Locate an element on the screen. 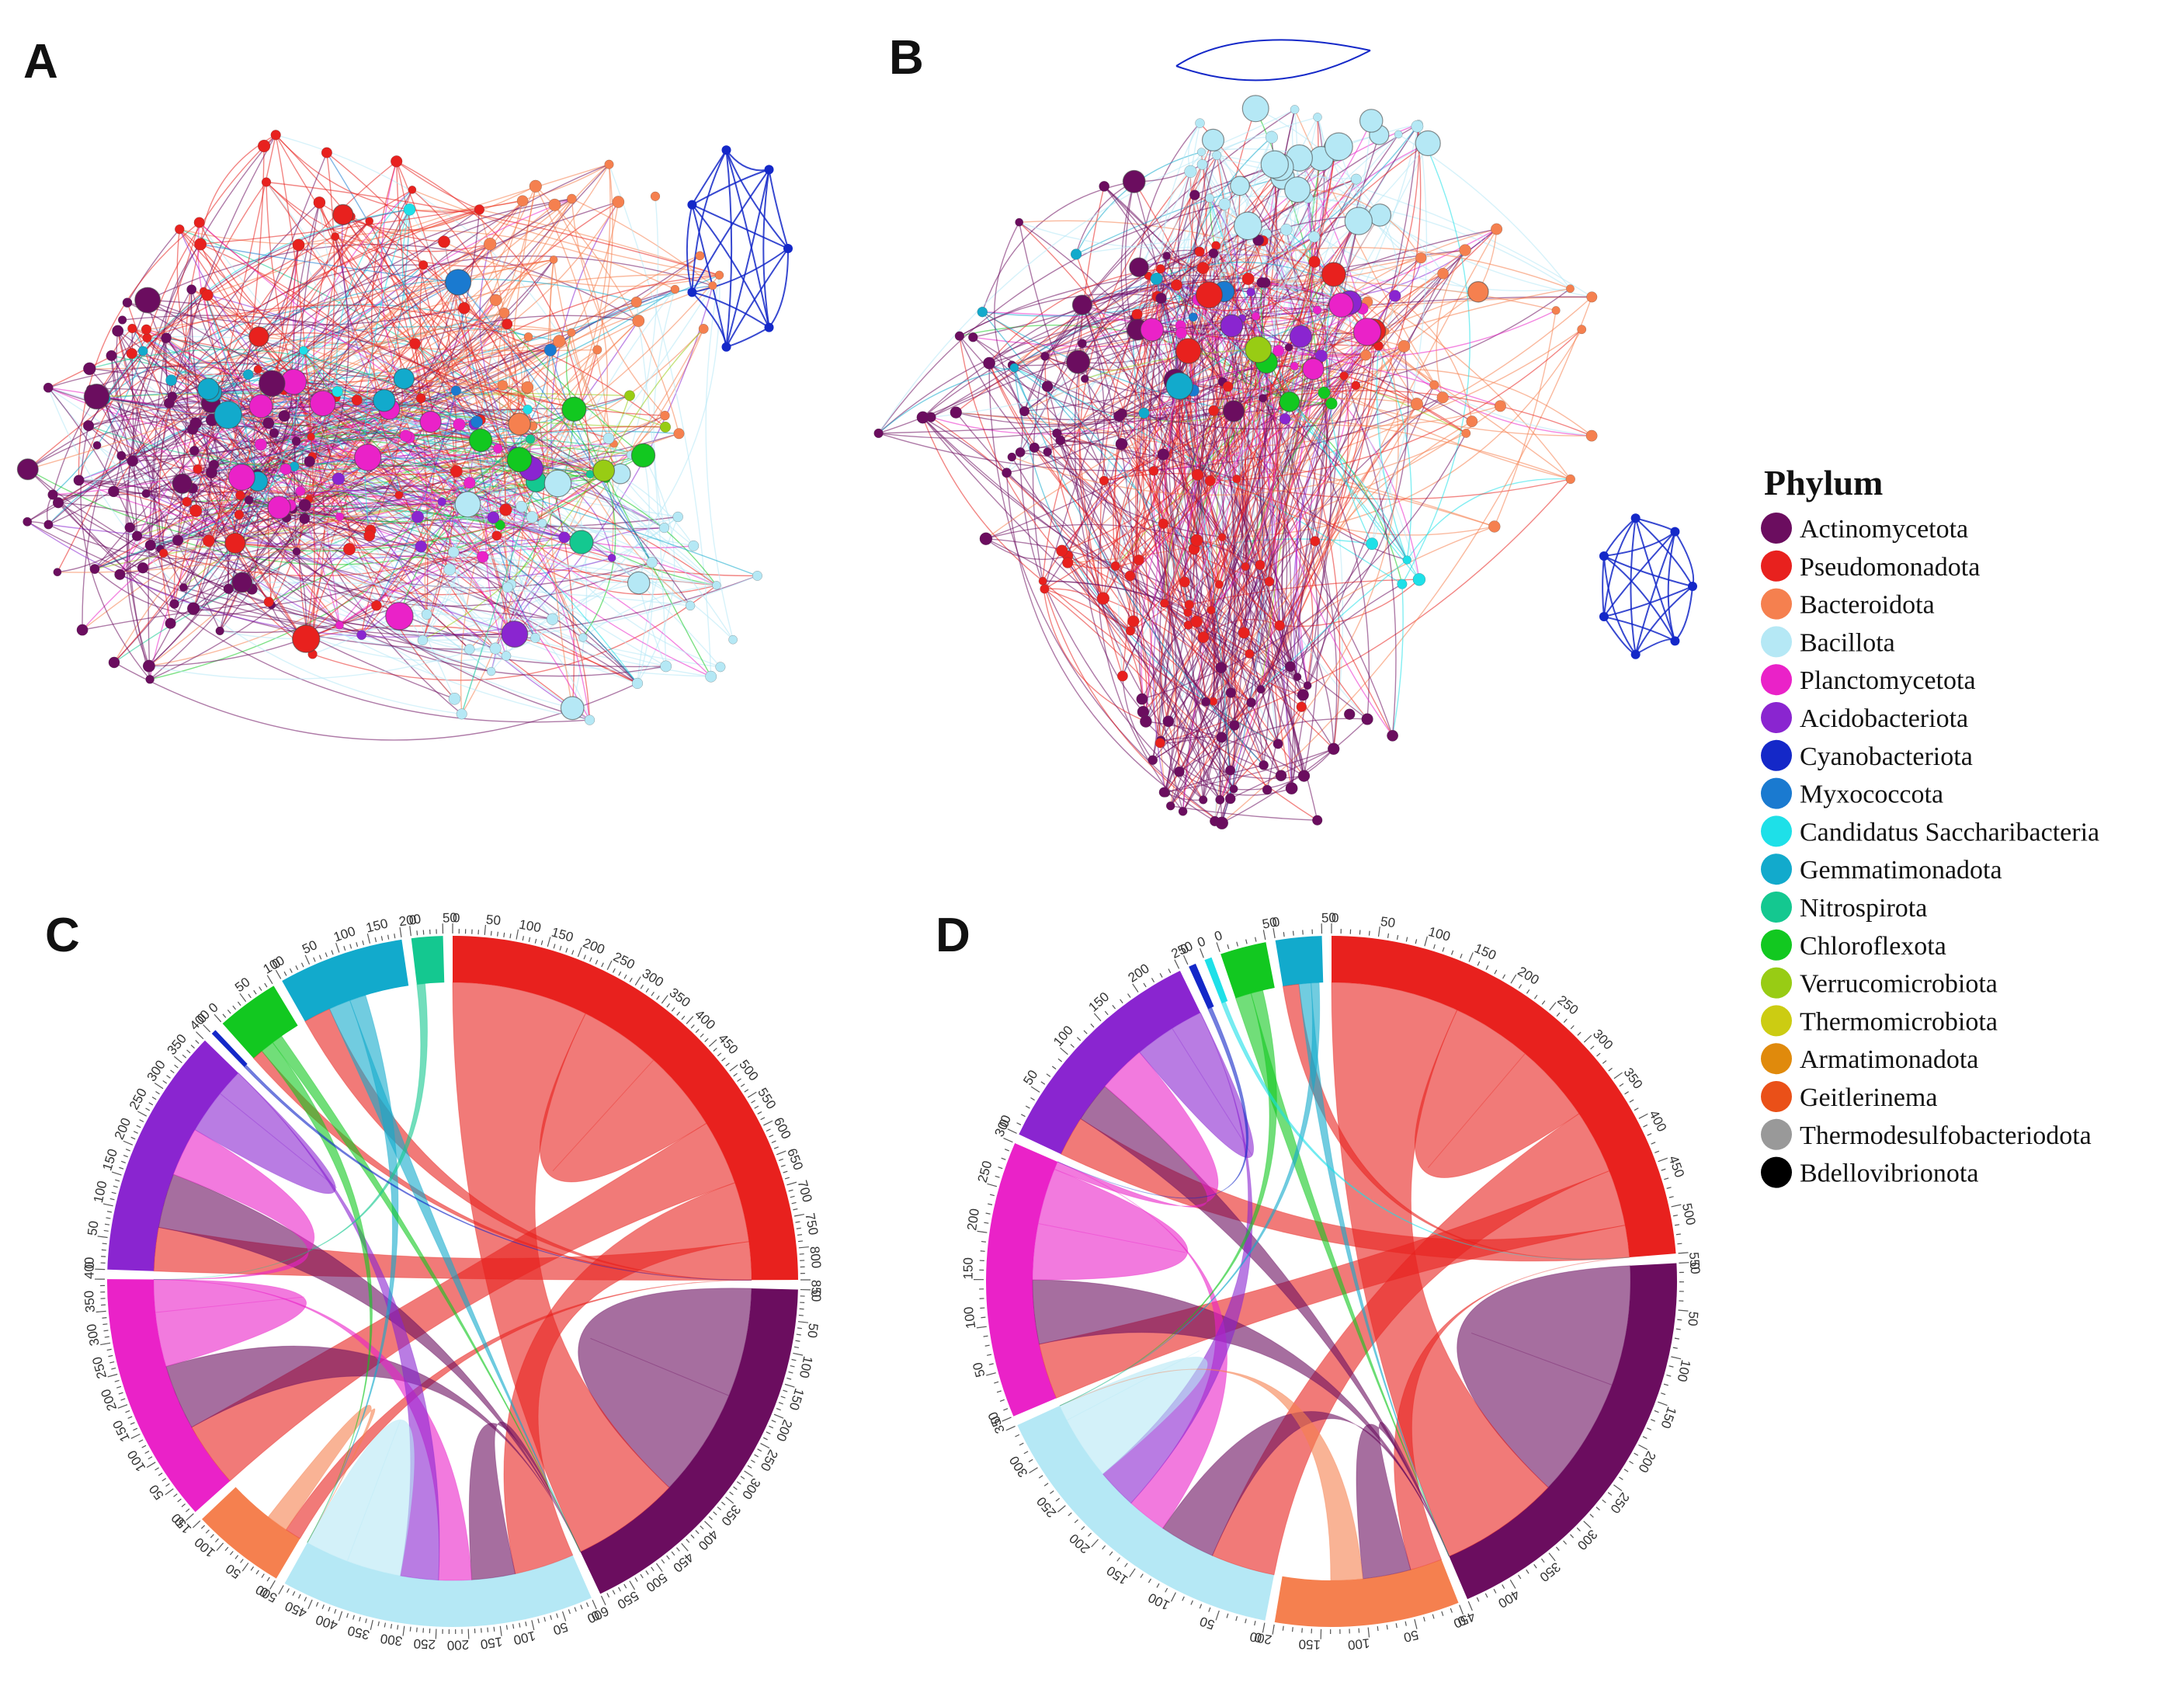  legend-label: Geitlerinema is located at coordinates (1869, 1097).